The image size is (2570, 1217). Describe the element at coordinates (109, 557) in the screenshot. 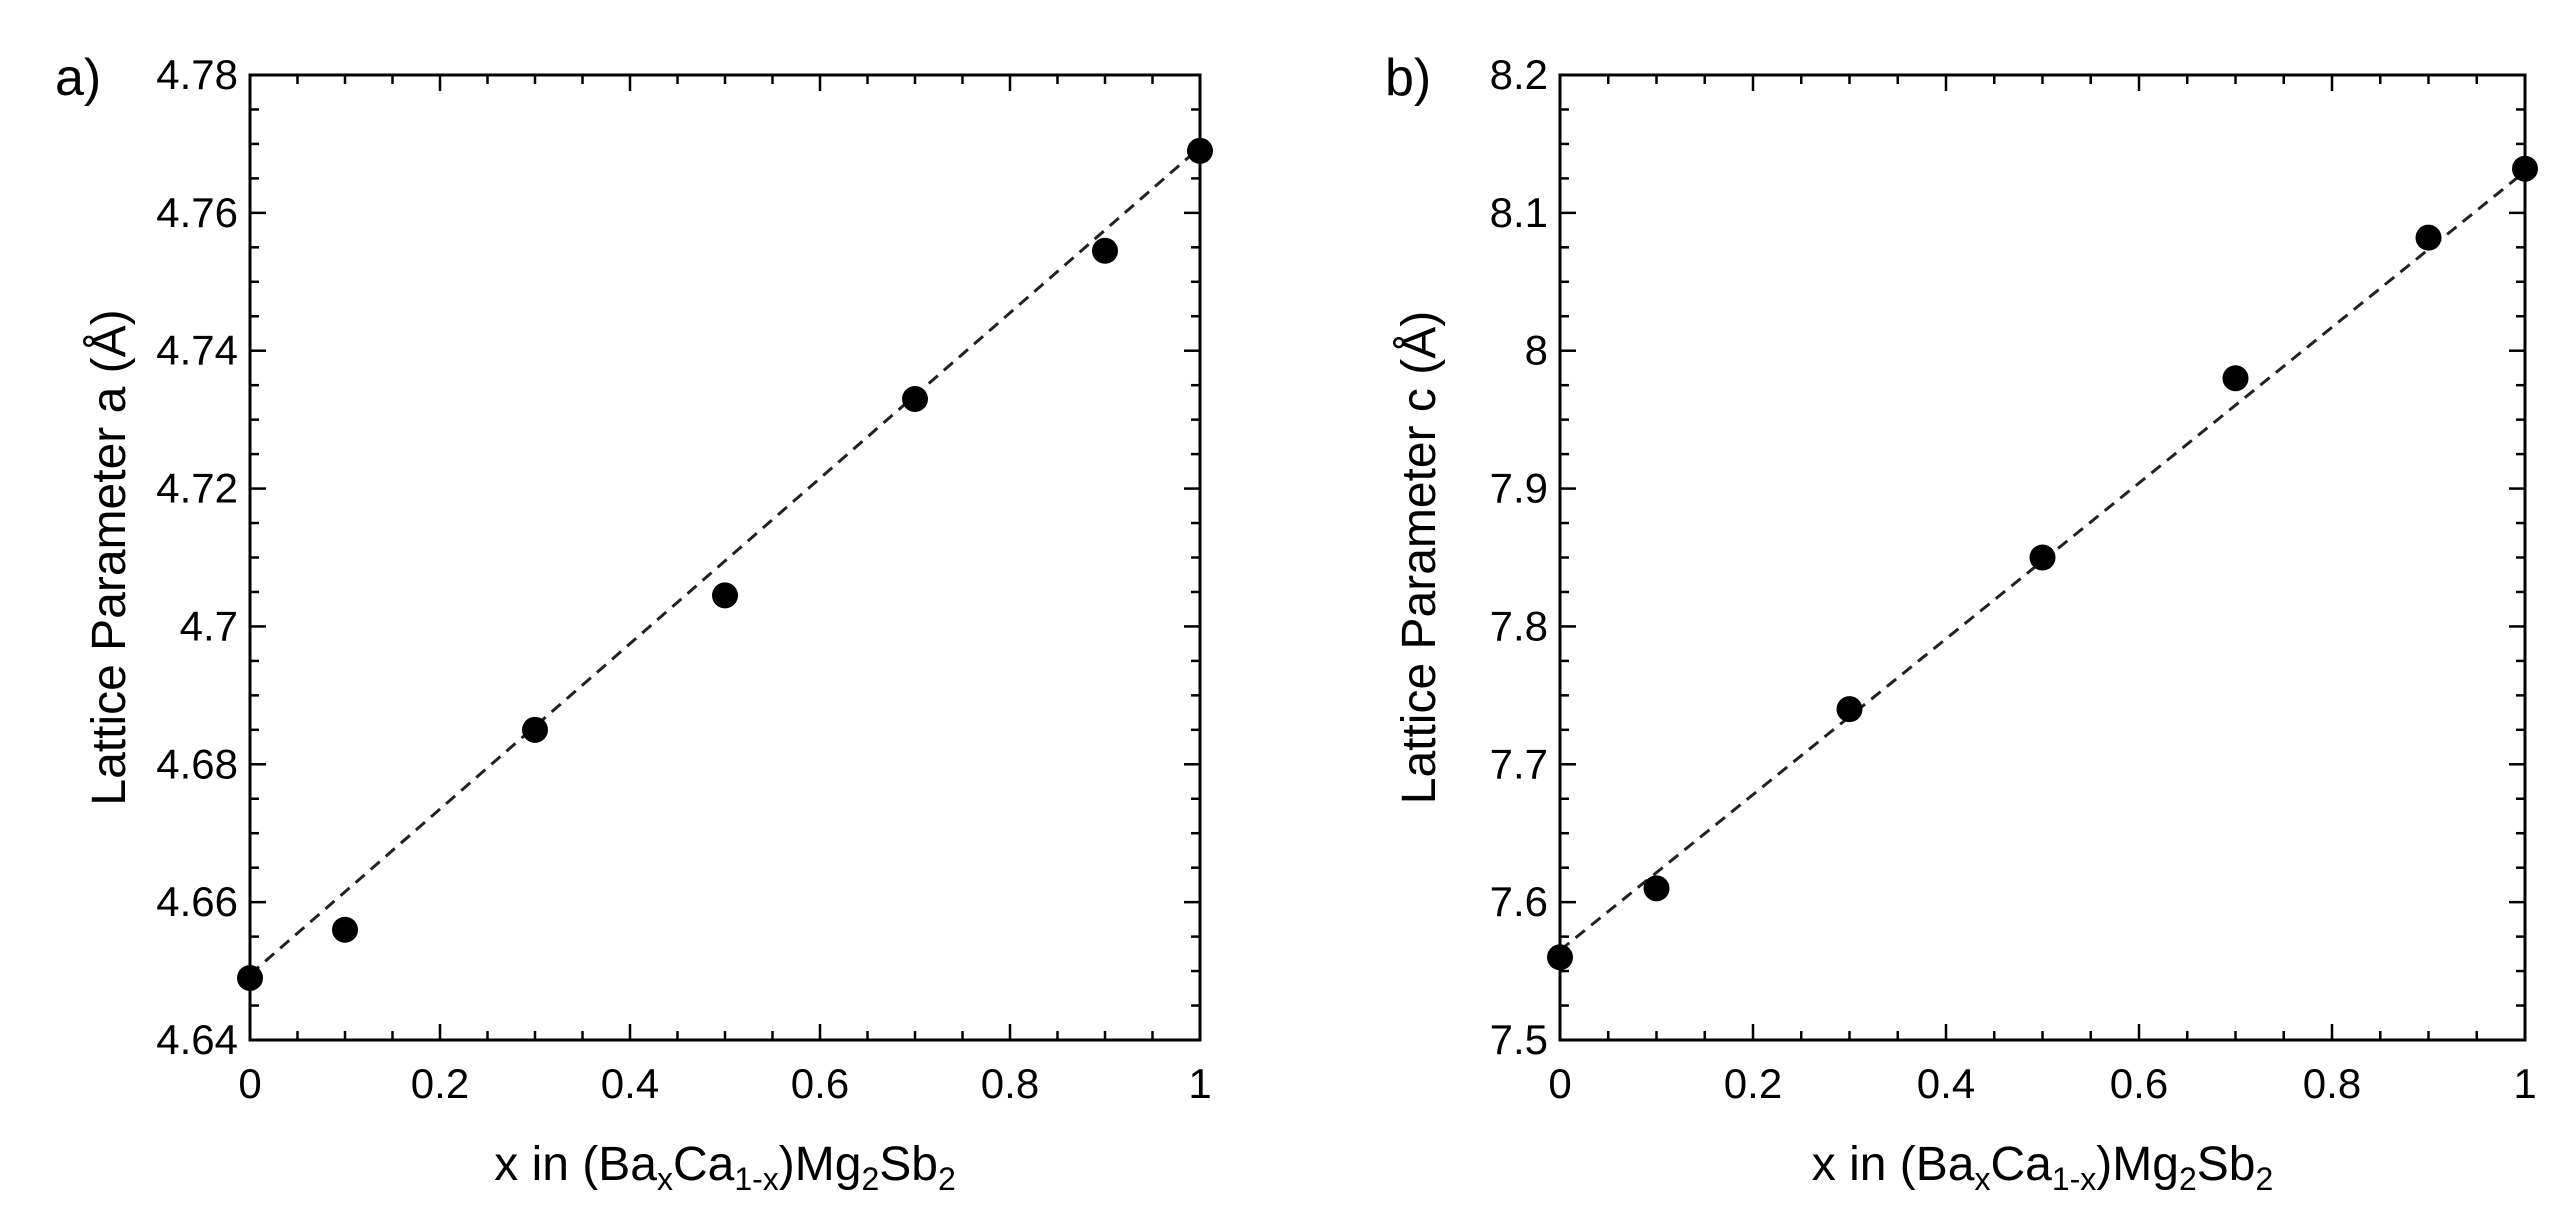

I see `y-axis-label: Lattice Parameter a (Å)` at that location.